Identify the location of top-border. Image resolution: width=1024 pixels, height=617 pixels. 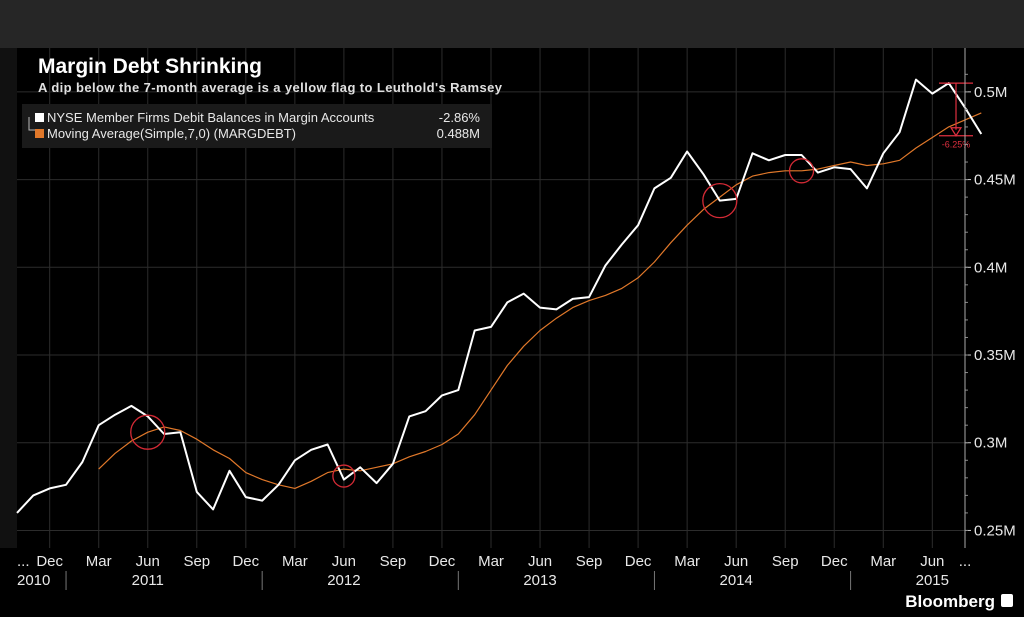
(512, 24).